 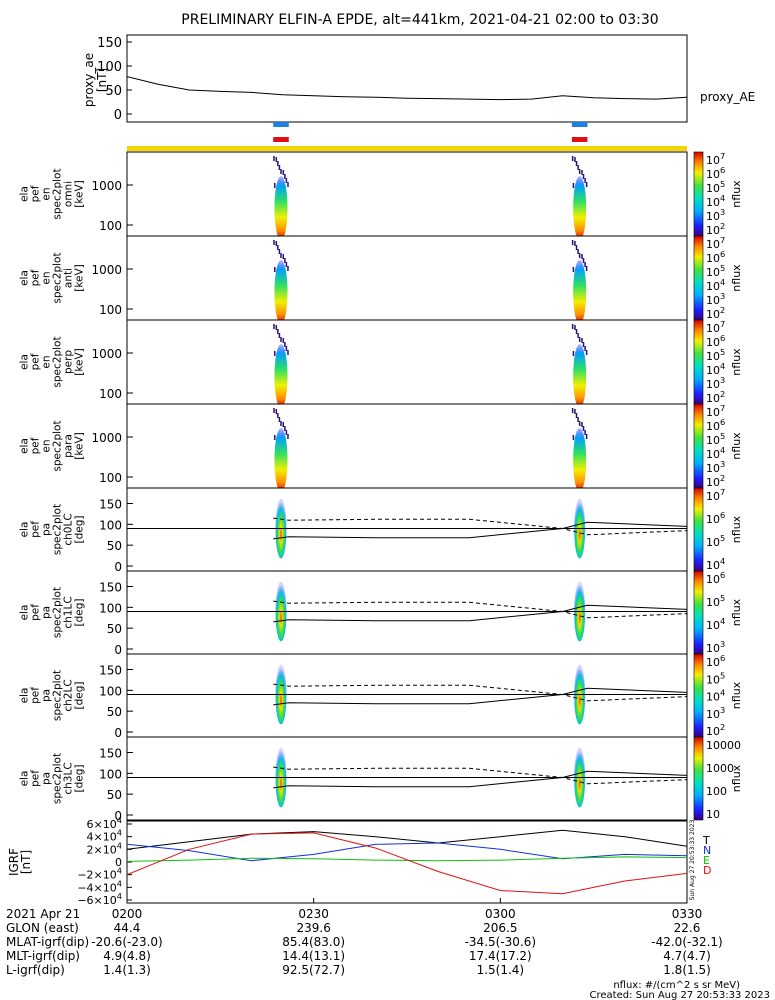 I want to click on panel-ylabel: ela pef pa spec2plot ch0LC [deg], so click(x=52, y=529).